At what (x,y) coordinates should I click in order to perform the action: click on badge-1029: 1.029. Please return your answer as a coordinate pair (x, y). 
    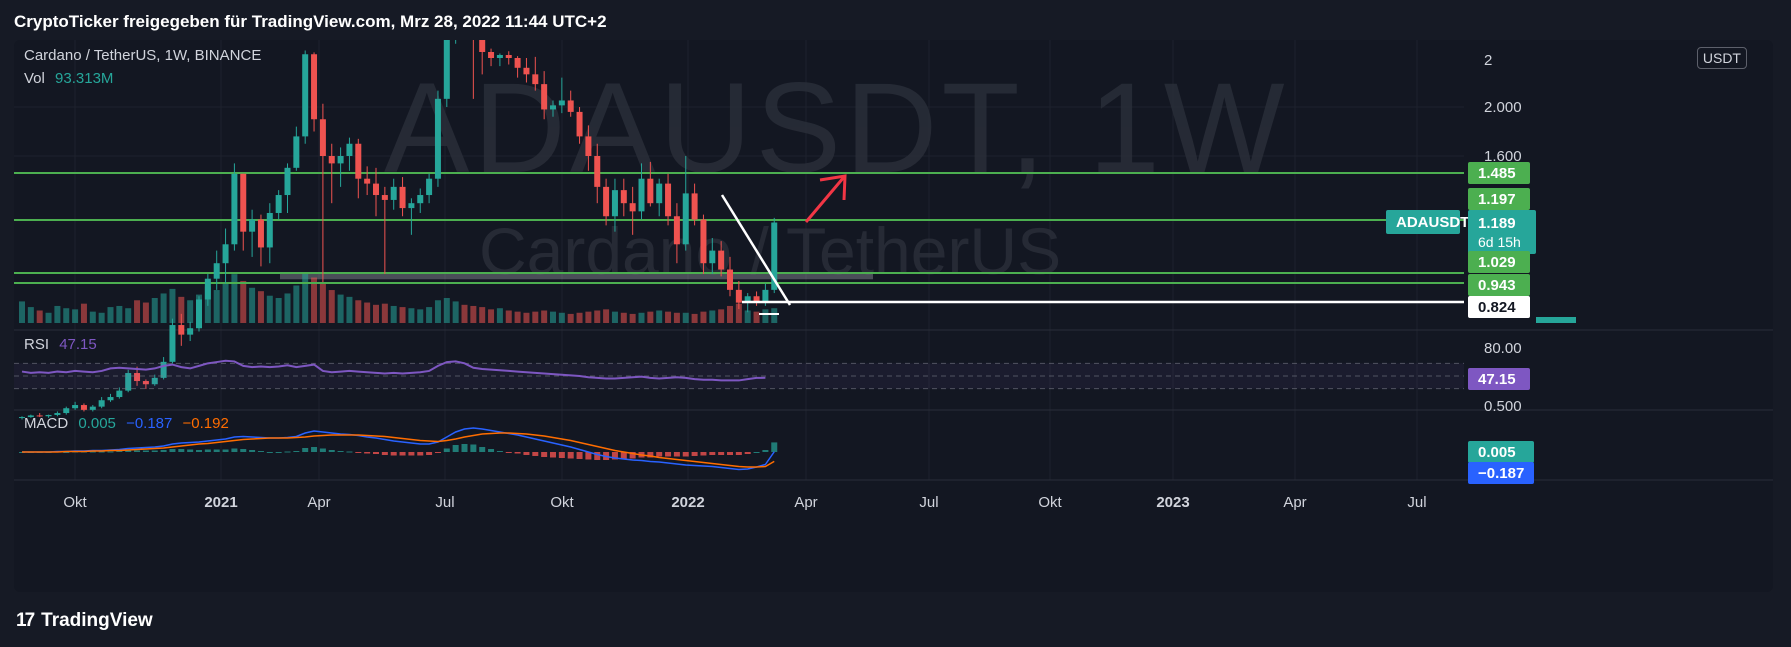
    Looking at the image, I should click on (1497, 262).